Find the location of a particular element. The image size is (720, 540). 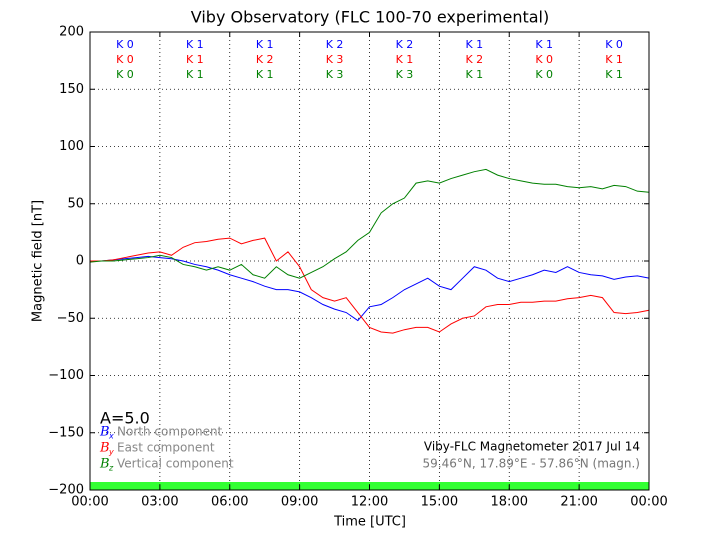

y-tick-label: 0 is located at coordinates (80, 261).